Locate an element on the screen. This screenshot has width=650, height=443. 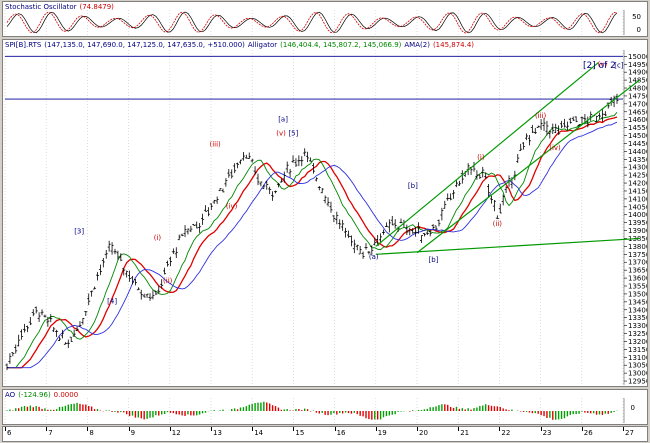
wave-label: [b] is located at coordinates (413, 186).